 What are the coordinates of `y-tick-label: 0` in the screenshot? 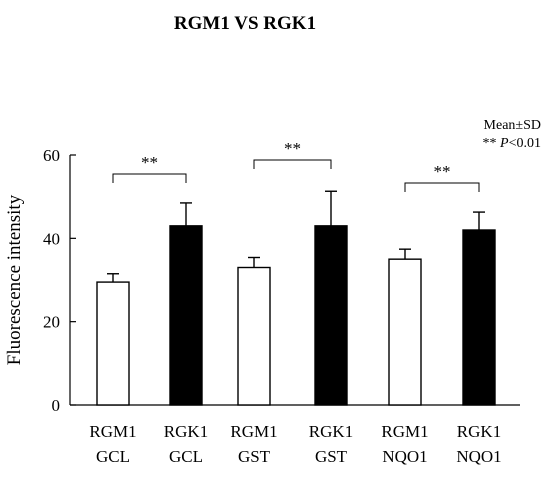 It's located at (56, 405).